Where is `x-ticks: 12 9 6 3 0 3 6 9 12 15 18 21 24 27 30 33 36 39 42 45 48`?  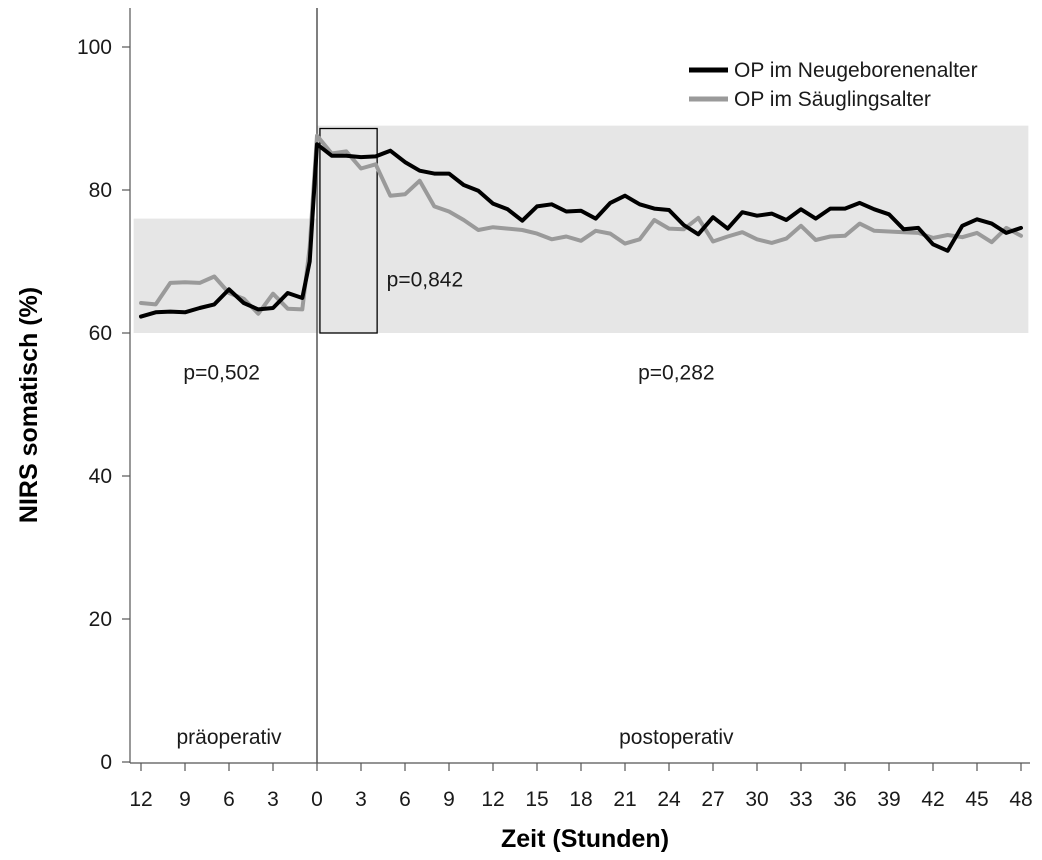 x-ticks: 12 9 6 3 0 3 6 9 12 15 18 21 24 27 30 33 36 39 42 45 48 is located at coordinates (581, 787).